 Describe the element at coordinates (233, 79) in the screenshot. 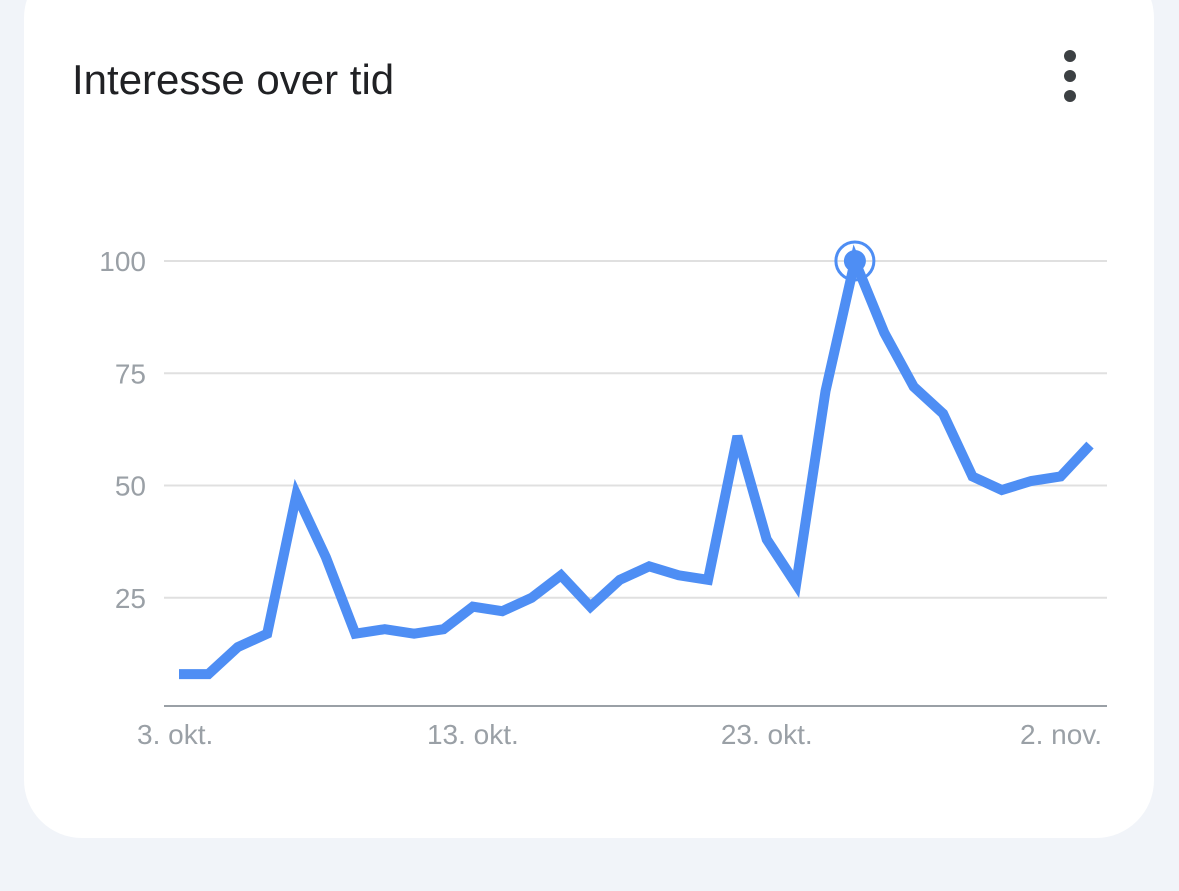

I see `card-title: Interesse over tid` at that location.